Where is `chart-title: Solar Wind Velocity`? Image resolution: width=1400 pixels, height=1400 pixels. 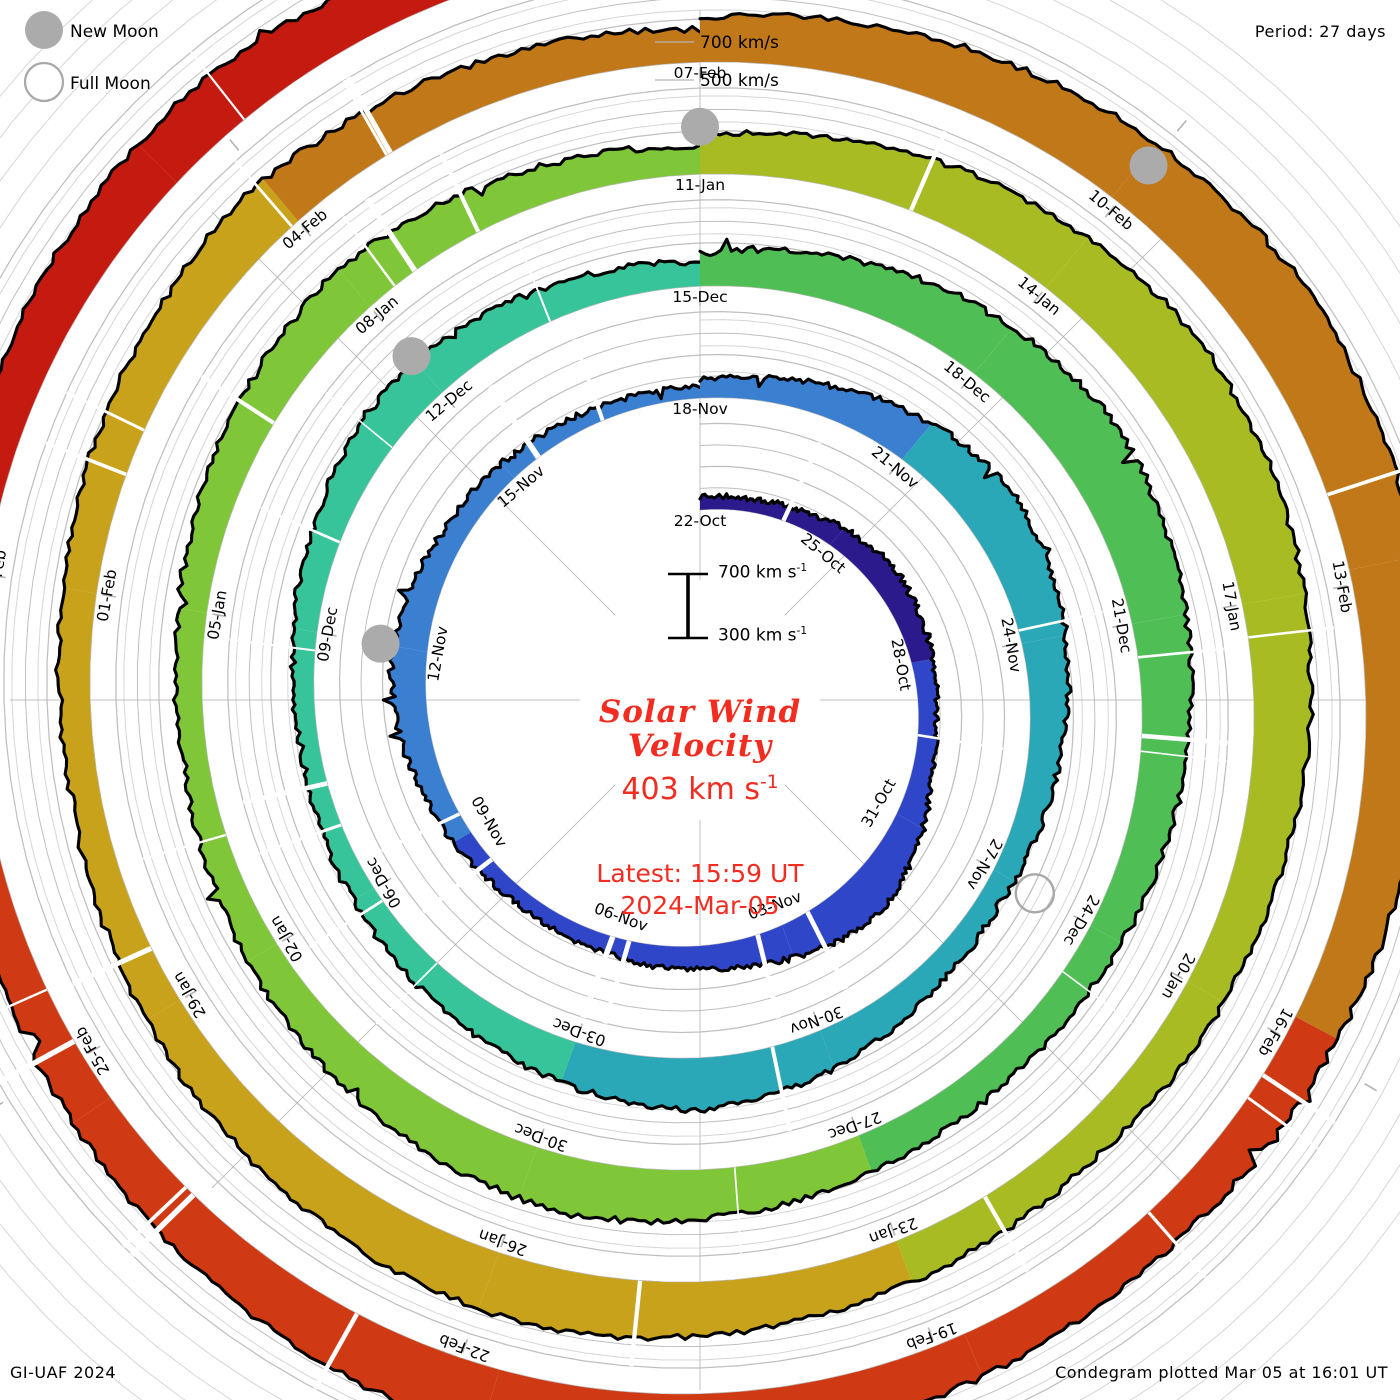
chart-title: Solar Wind Velocity is located at coordinates (700, 729).